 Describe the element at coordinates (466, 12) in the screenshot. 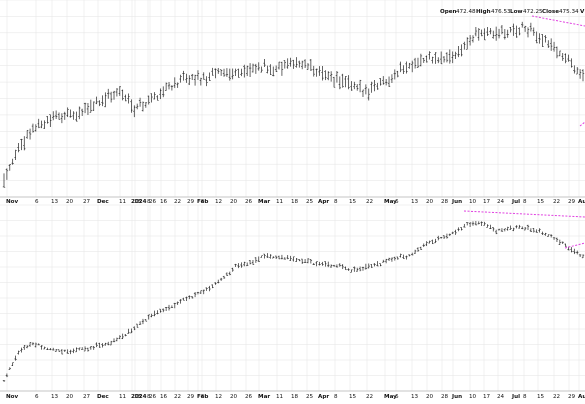

I see `open-value: 472.48` at that location.